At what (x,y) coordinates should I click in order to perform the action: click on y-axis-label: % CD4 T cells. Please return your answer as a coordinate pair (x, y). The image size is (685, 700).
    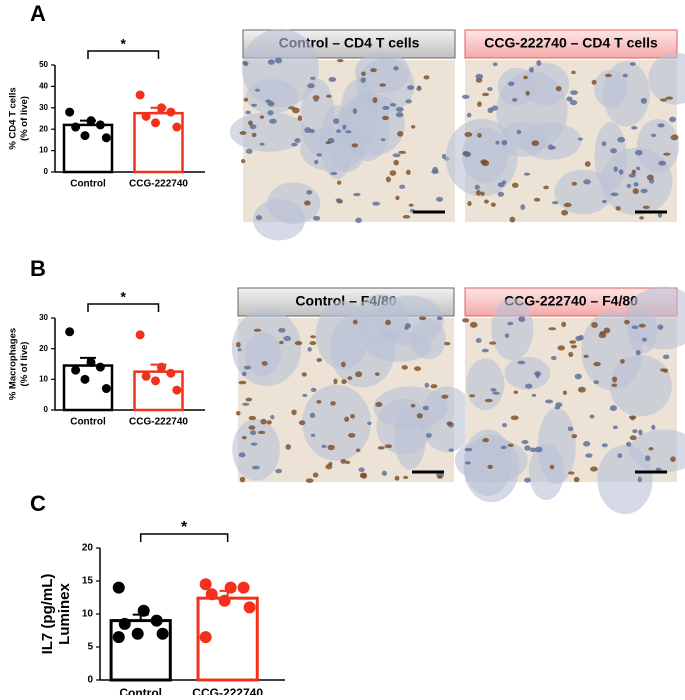
    Looking at the image, I should click on (13, 118).